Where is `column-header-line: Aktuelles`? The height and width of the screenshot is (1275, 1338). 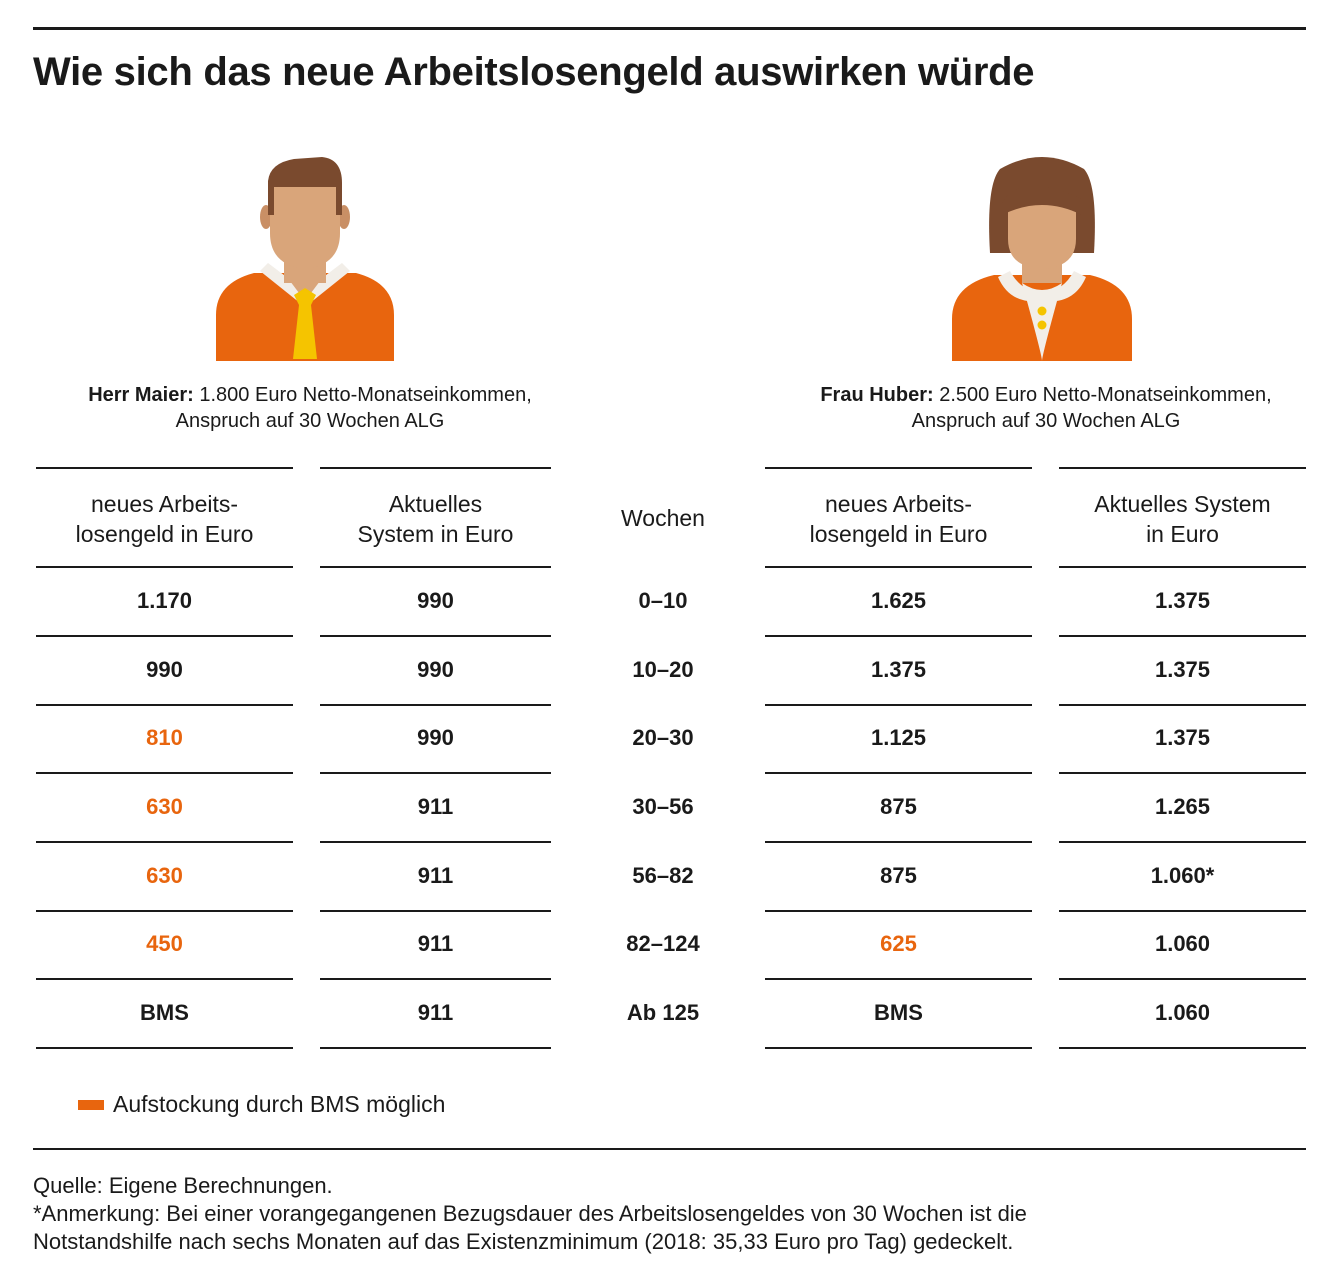
column-header-line: Aktuelles is located at coordinates (435, 504).